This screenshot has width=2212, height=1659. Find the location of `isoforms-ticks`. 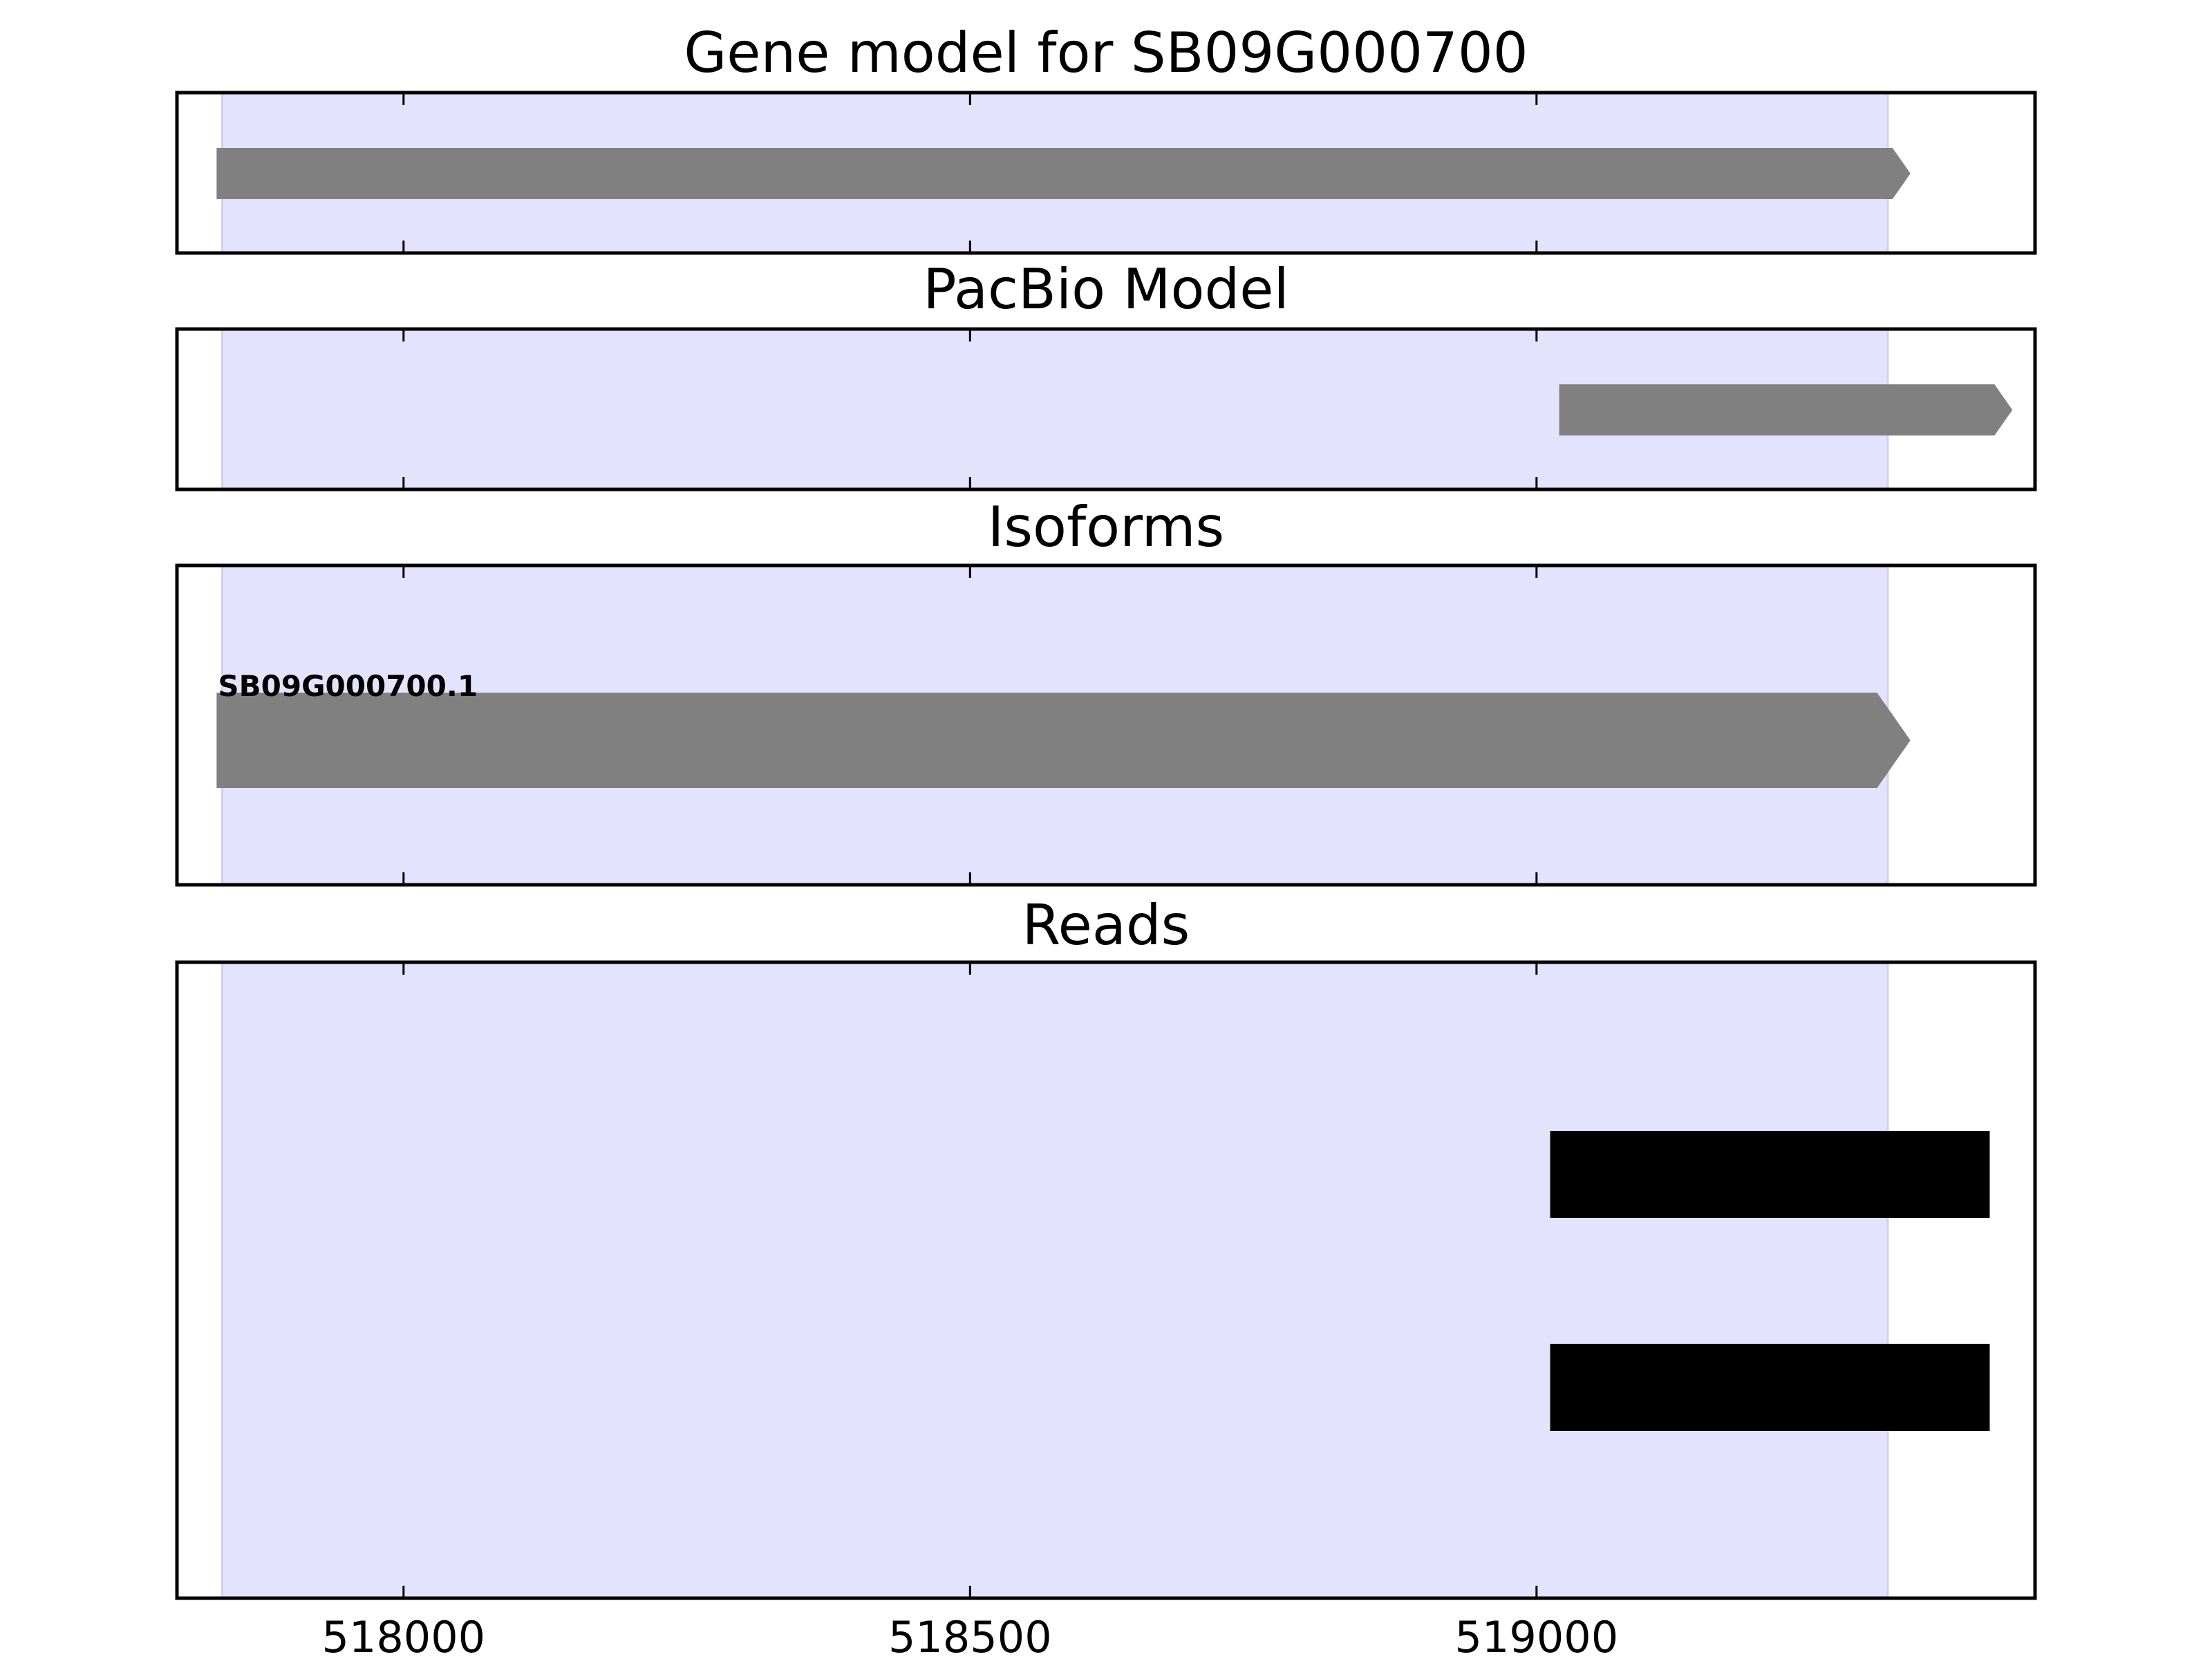

isoforms-ticks is located at coordinates (970, 725).